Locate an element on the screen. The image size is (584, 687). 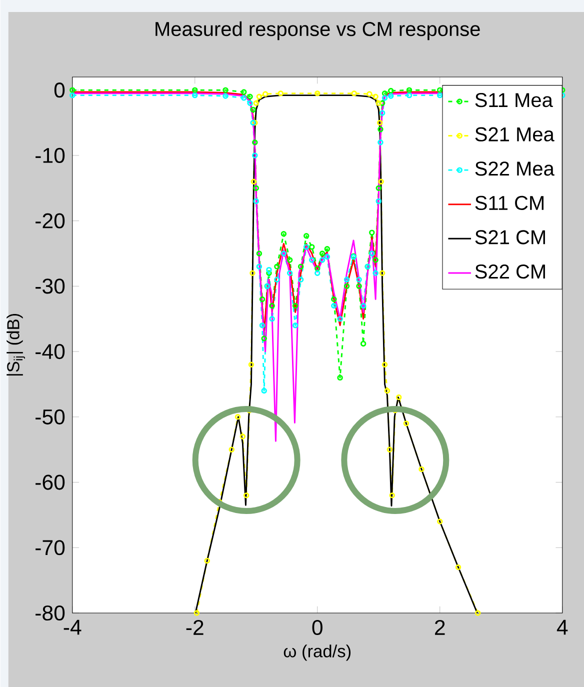
y-tick-label: -40 is located at coordinates (49, 352).